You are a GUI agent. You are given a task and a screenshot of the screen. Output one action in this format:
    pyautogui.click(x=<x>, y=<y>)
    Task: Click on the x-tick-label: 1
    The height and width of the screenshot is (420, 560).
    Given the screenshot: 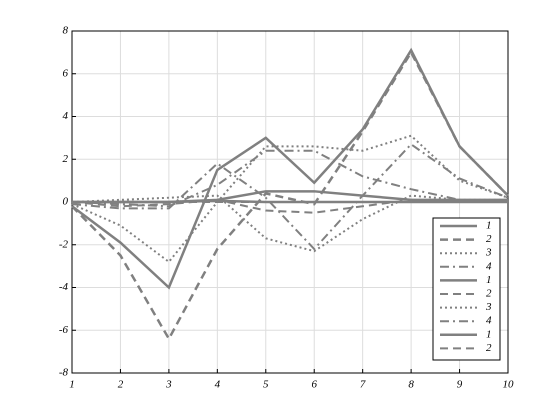 What is the action you would take?
    pyautogui.click(x=72, y=385)
    